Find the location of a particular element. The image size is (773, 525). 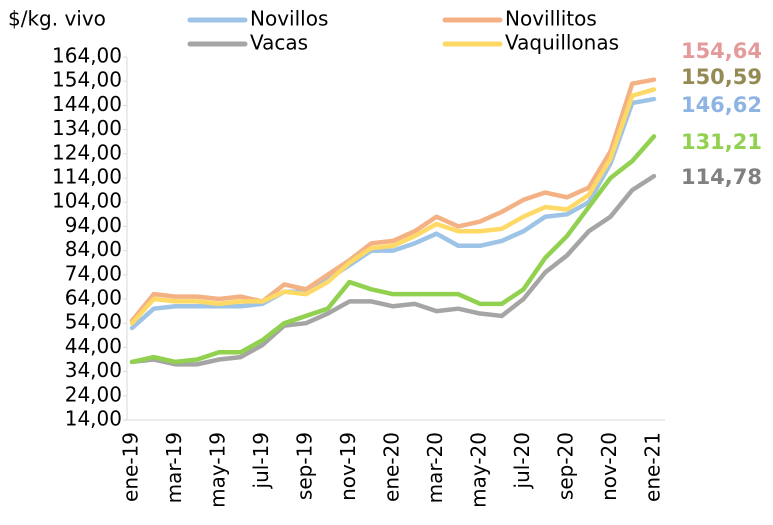

y-tick-label: 104,00 is located at coordinates (87, 201).